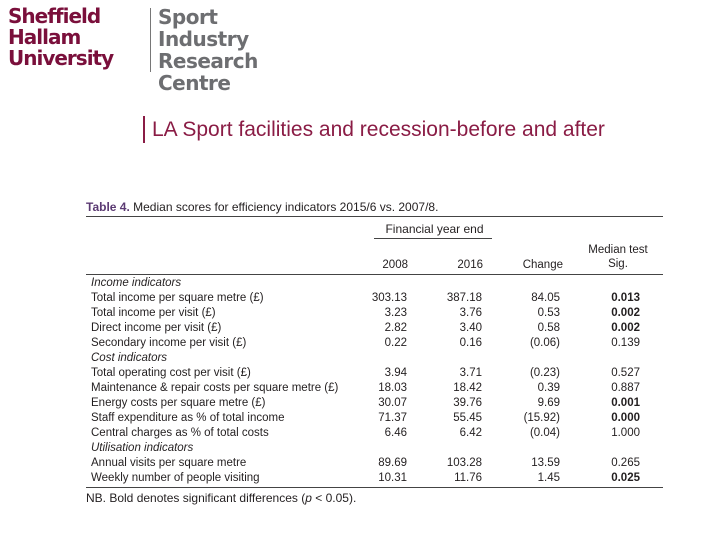 Image resolution: width=720 pixels, height=540 pixels. What do you see at coordinates (136, 283) in the screenshot?
I see `row-label: Income indicators` at bounding box center [136, 283].